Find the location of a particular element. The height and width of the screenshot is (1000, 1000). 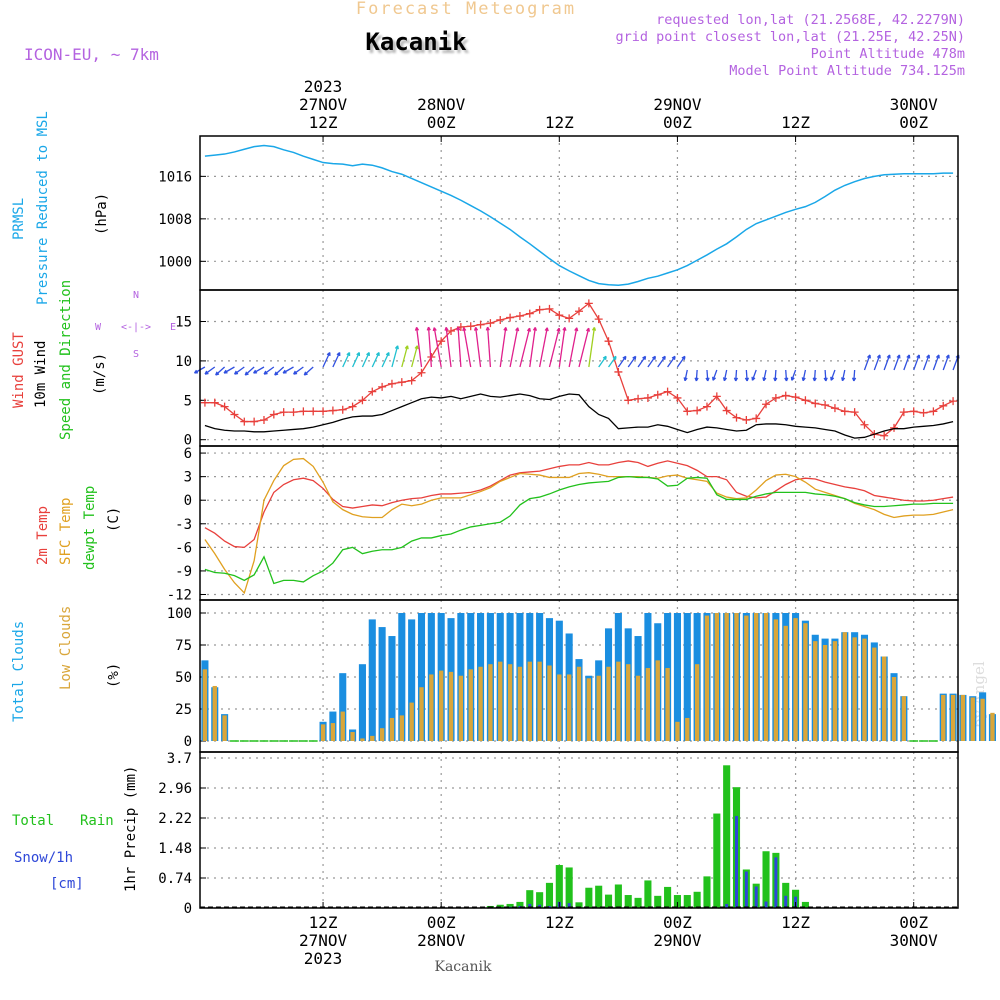

top-date-label: 27NOV is located at coordinates (323, 104).